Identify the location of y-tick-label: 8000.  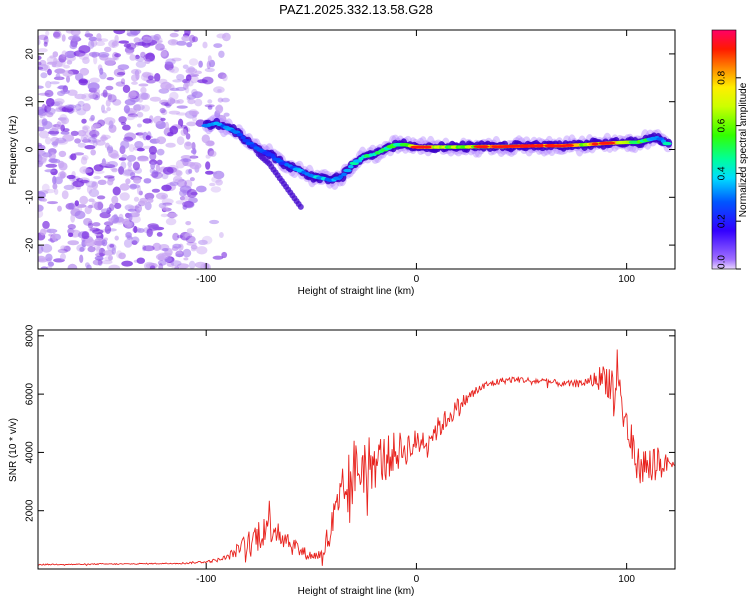
(30, 335).